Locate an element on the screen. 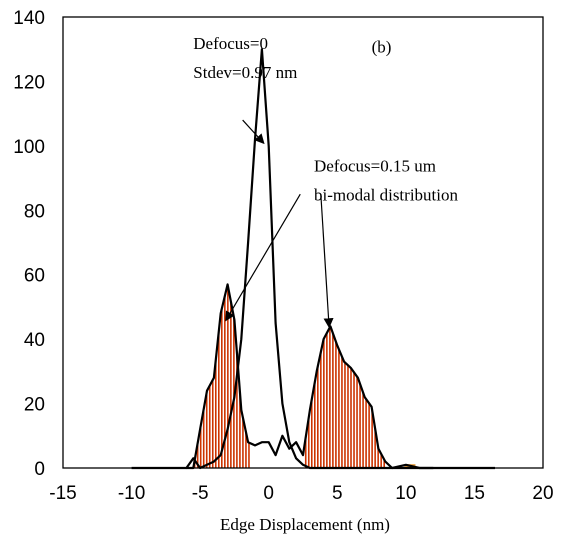  x-tick-label: 10 is located at coordinates (405, 493).